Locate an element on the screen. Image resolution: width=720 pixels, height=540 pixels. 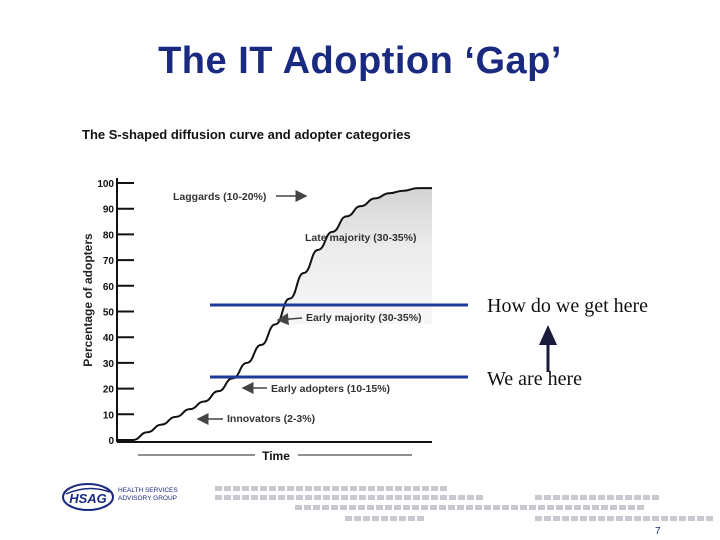
y-axis-label: Percentage of adopters is located at coordinates (88, 300).